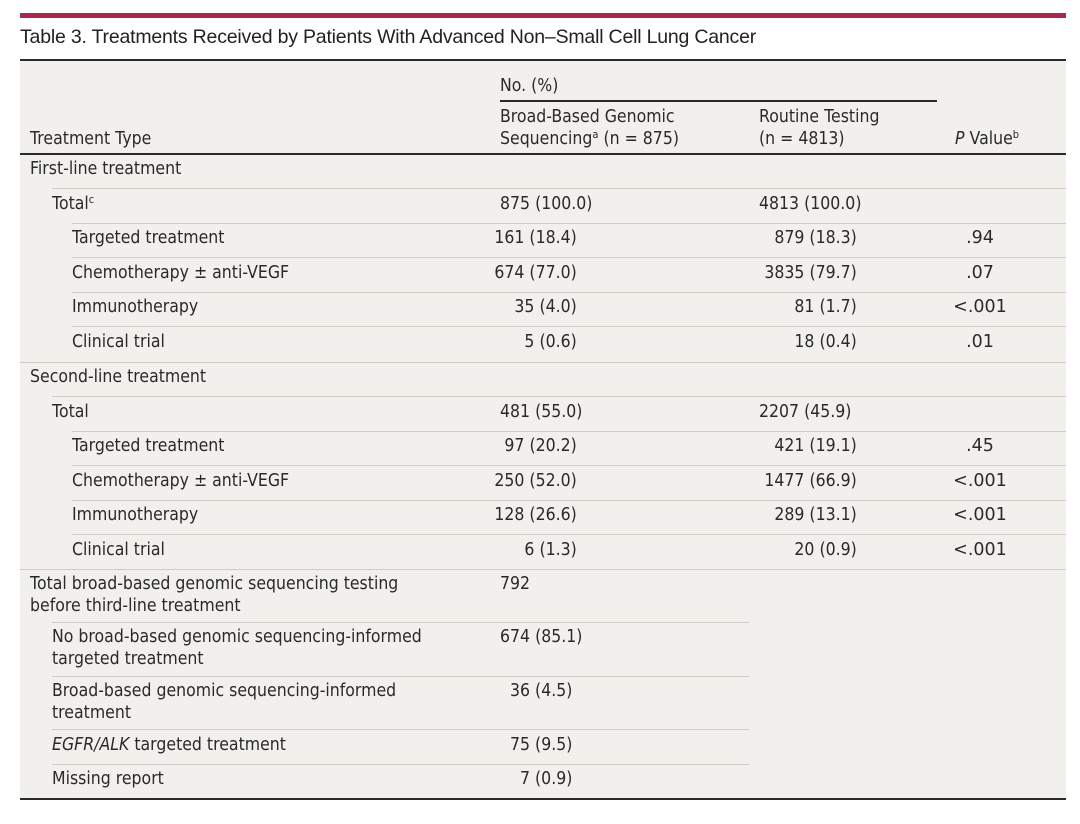  Describe the element at coordinates (135, 606) in the screenshot. I see `third-label-line2: before third-line treatment` at that location.